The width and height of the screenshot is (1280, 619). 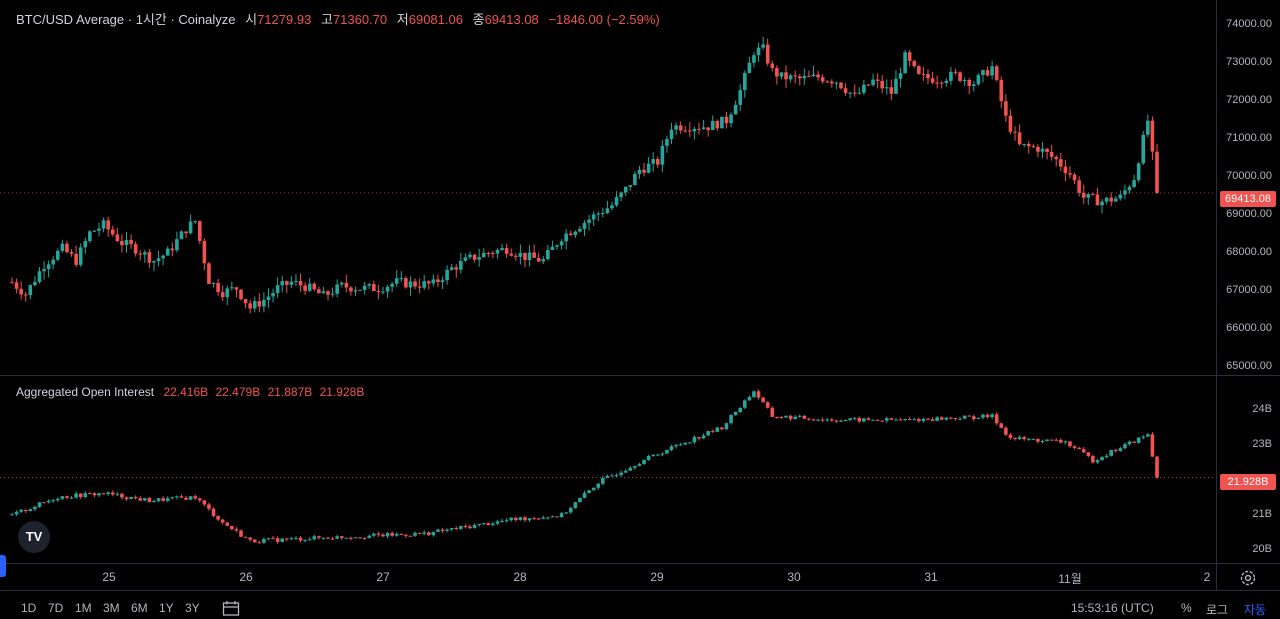 I want to click on range-3m-button: 3M, so click(x=111, y=608).